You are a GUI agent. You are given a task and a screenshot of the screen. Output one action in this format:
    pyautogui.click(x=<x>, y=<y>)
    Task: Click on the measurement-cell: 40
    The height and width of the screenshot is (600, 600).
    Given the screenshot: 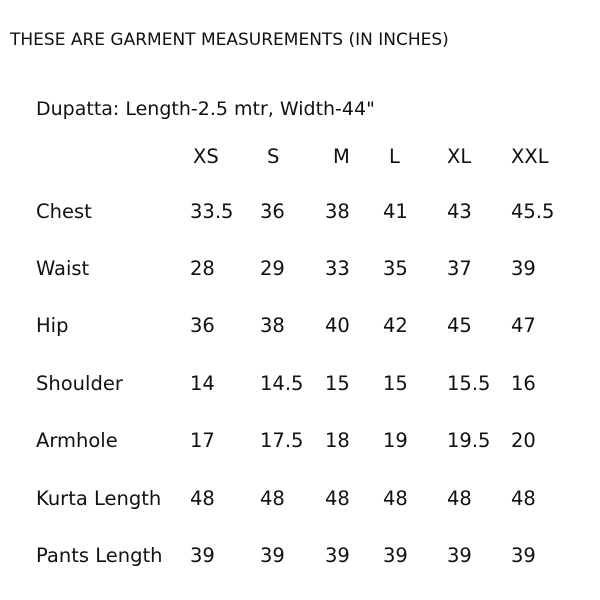 What is the action you would take?
    pyautogui.click(x=337, y=325)
    